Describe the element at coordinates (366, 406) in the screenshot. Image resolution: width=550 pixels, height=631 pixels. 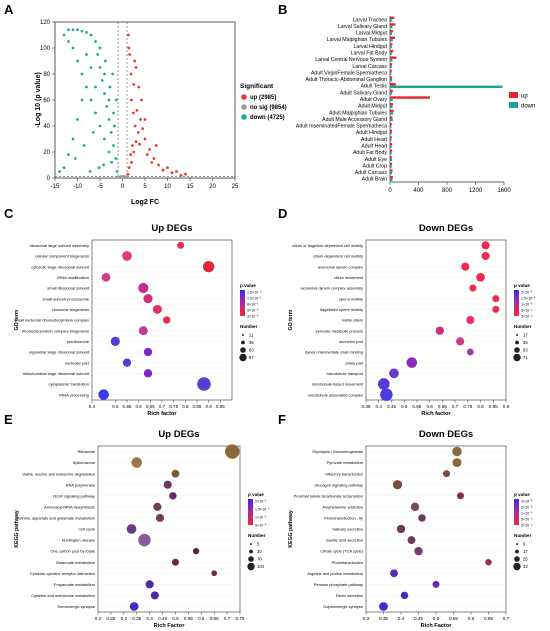
I see `x-tick-label: 0.35` at that location.